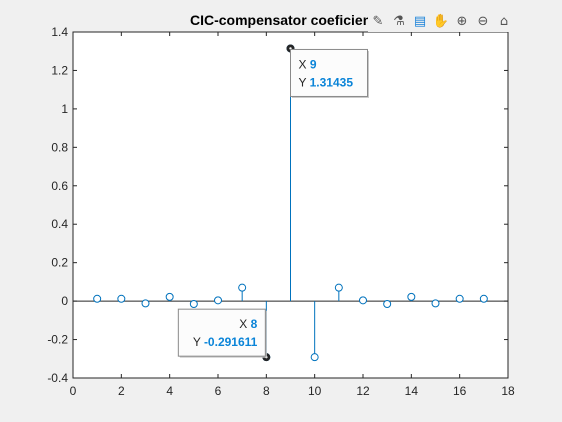 Image resolution: width=562 pixels, height=422 pixels. What do you see at coordinates (332, 82) in the screenshot?
I see `datatip-y-value: 1.31435` at bounding box center [332, 82].